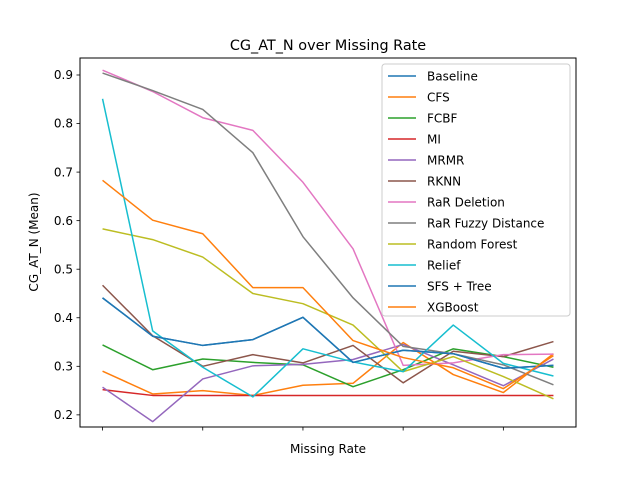 The width and height of the screenshot is (640, 484). What do you see at coordinates (444, 265) in the screenshot?
I see `legend-label-relief: Relief` at bounding box center [444, 265].